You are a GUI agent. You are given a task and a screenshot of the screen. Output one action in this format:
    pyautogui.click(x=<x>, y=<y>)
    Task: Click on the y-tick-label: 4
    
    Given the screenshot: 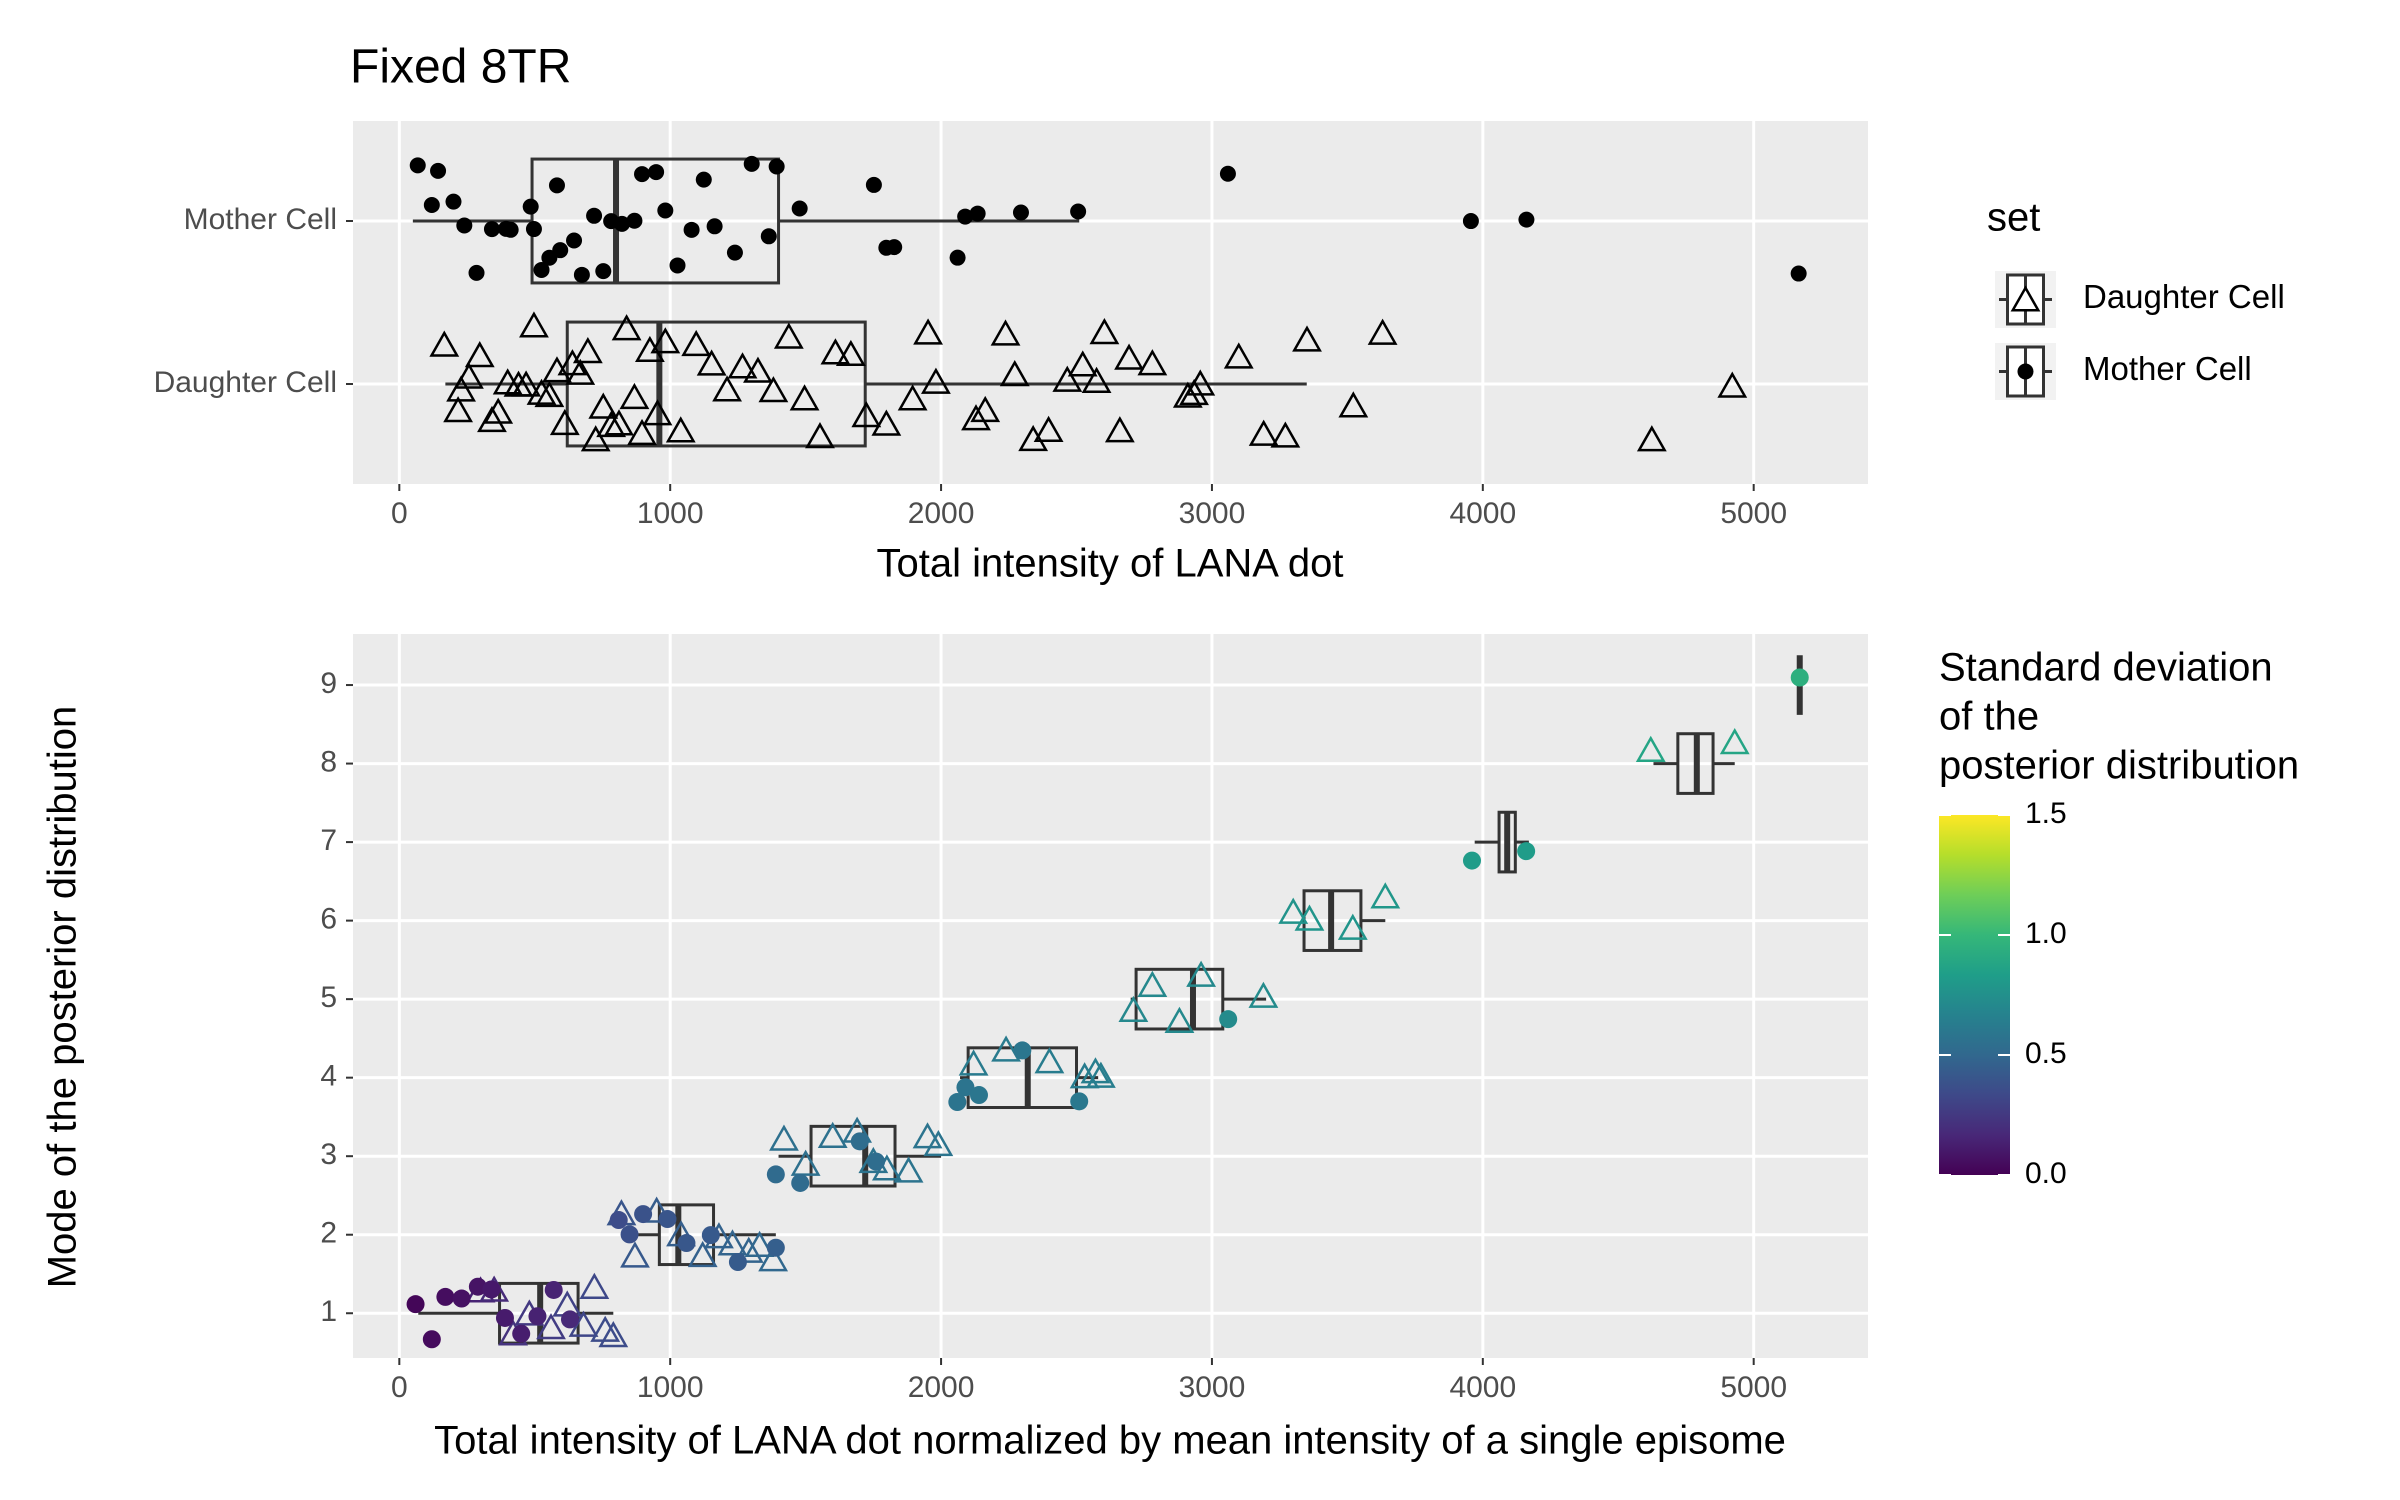 What is the action you would take?
    pyautogui.click(x=328, y=1076)
    